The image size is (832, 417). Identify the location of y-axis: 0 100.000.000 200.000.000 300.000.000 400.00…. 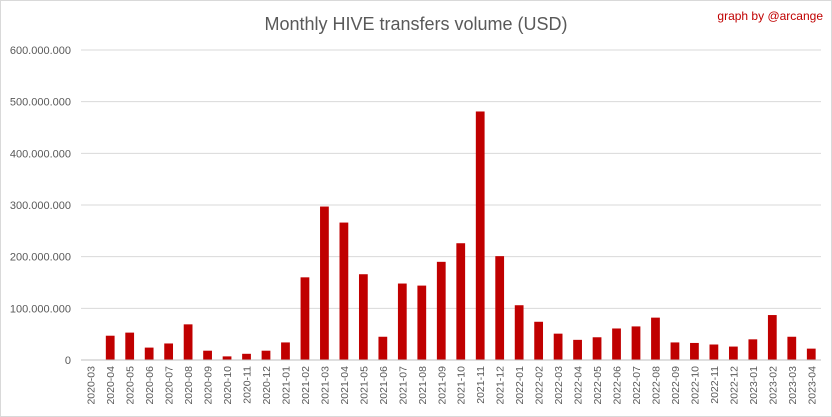
(40, 206).